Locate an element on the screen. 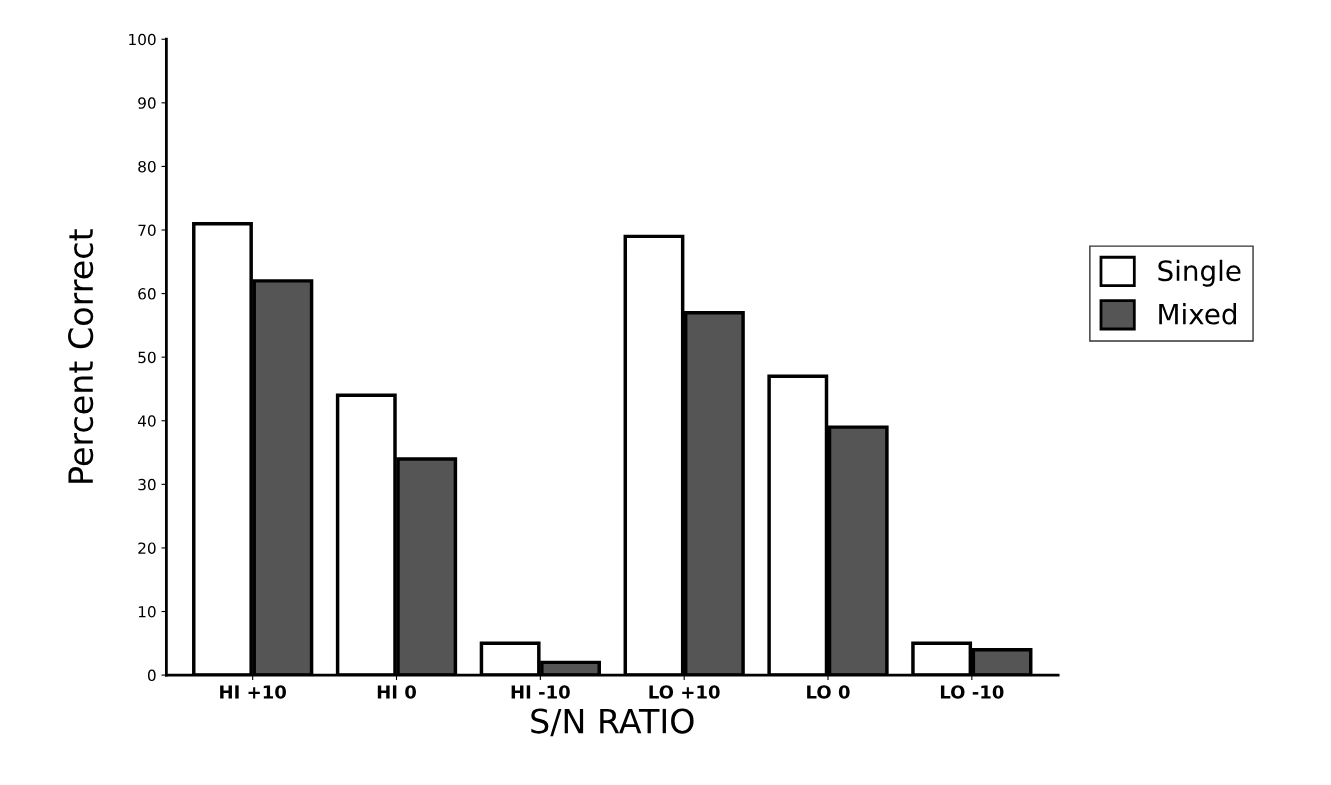 The image size is (1331, 785). y-tick-label: 0 is located at coordinates (151, 675).